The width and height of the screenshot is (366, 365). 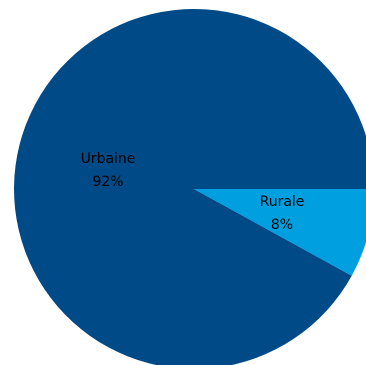 What do you see at coordinates (282, 202) in the screenshot?
I see `slice-label-rurale: Rurale` at bounding box center [282, 202].